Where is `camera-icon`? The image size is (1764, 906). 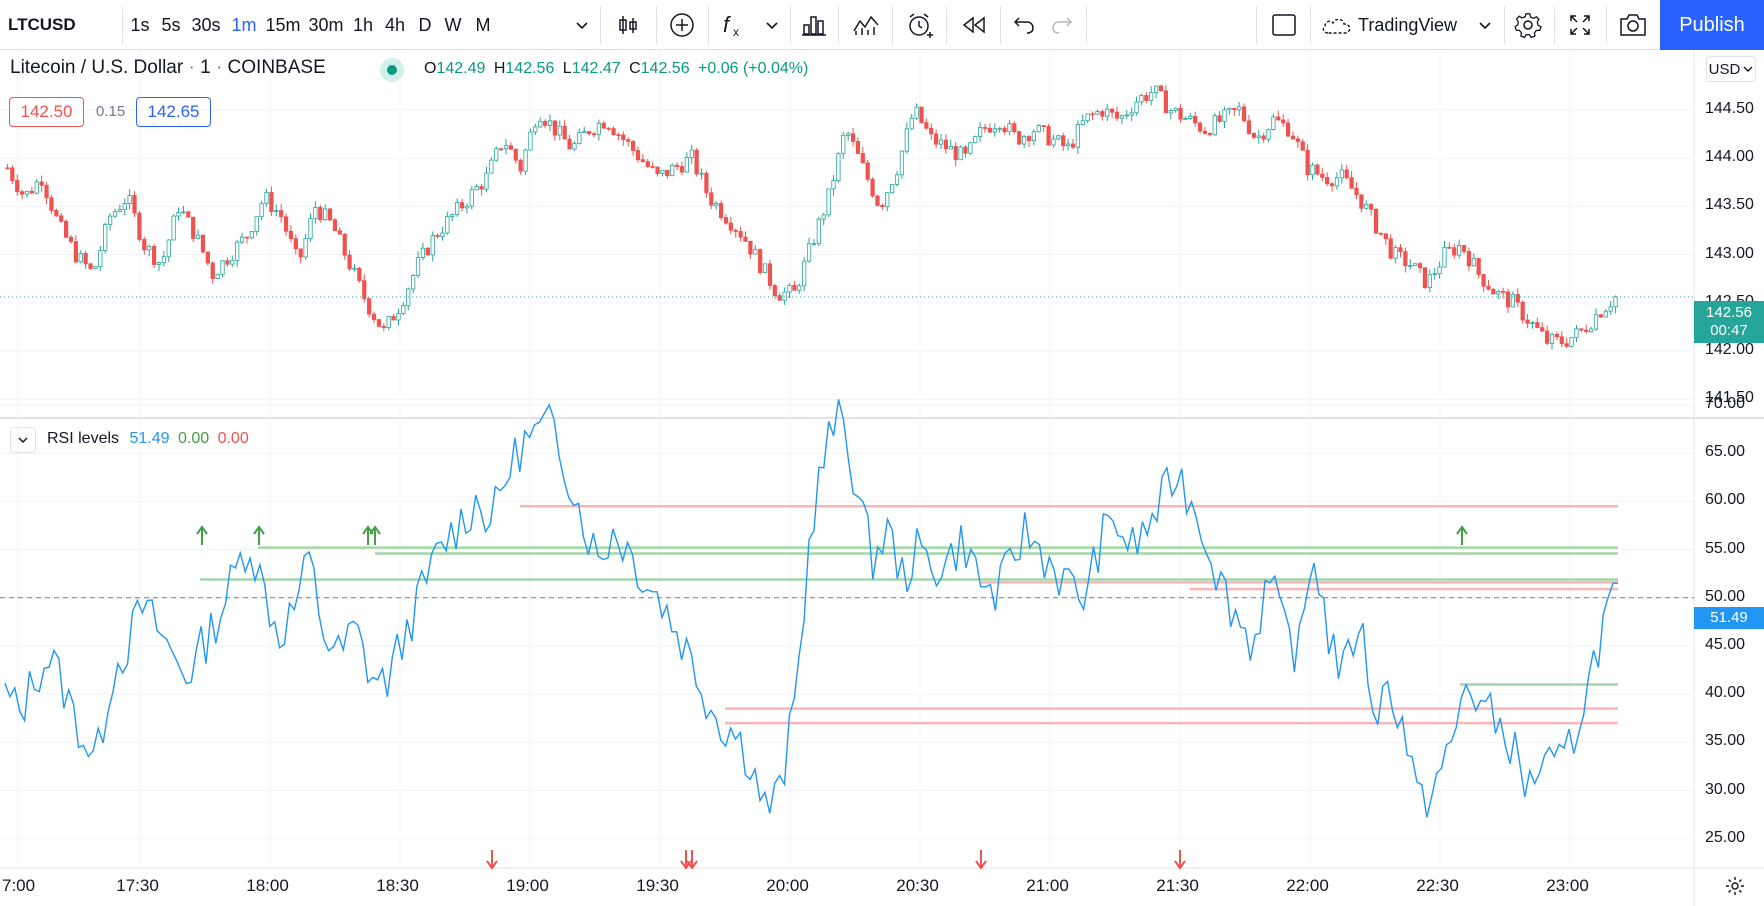 camera-icon is located at coordinates (1633, 25).